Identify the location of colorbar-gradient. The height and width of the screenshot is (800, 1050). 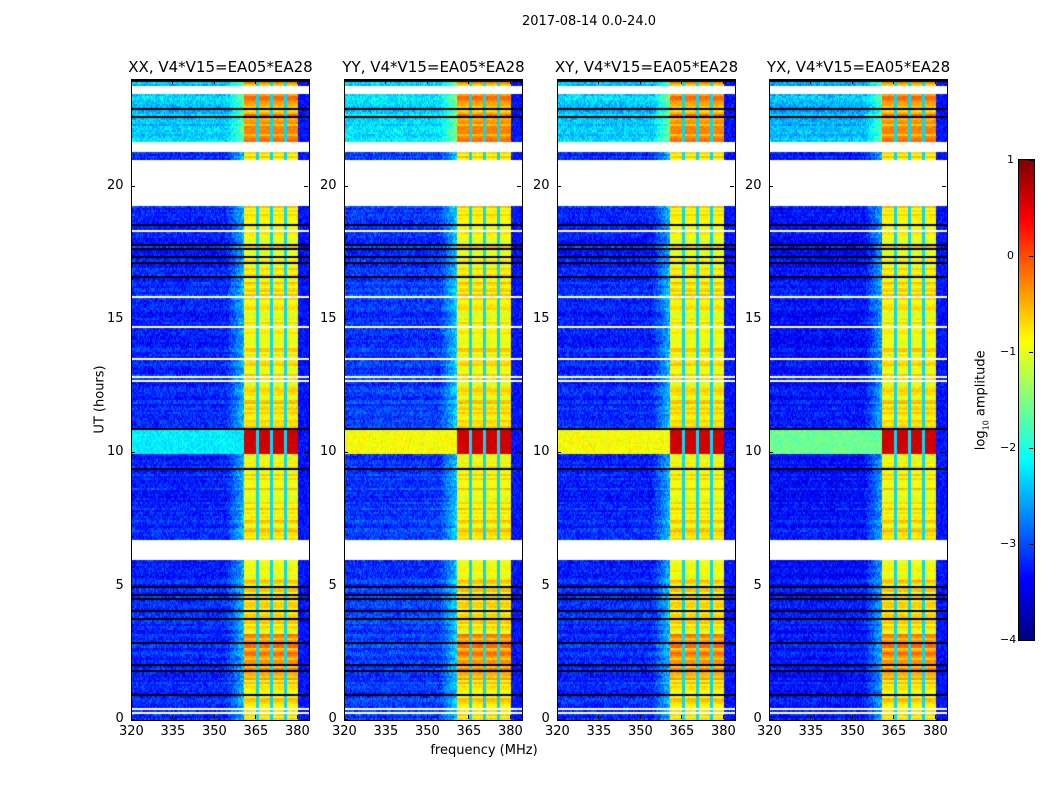
(1026, 400).